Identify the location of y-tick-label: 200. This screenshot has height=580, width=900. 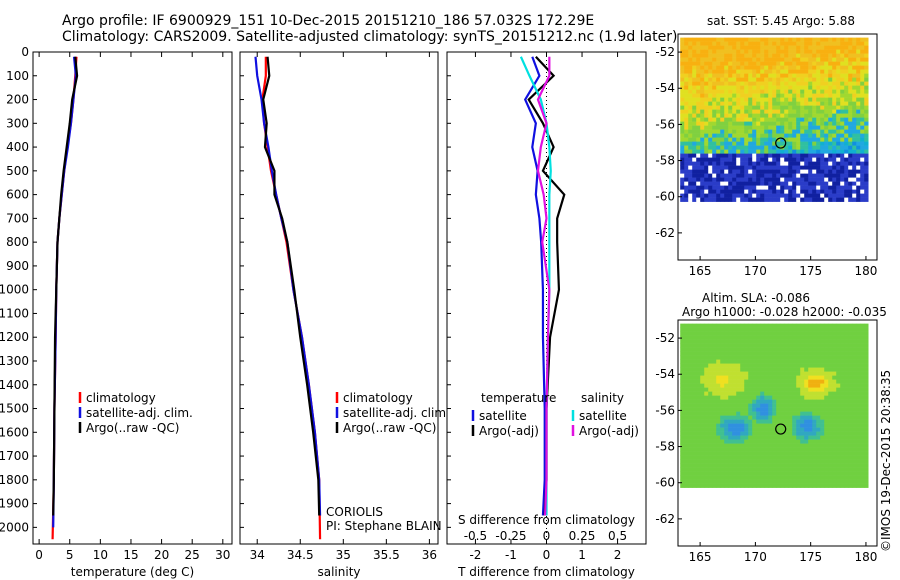
(17, 100).